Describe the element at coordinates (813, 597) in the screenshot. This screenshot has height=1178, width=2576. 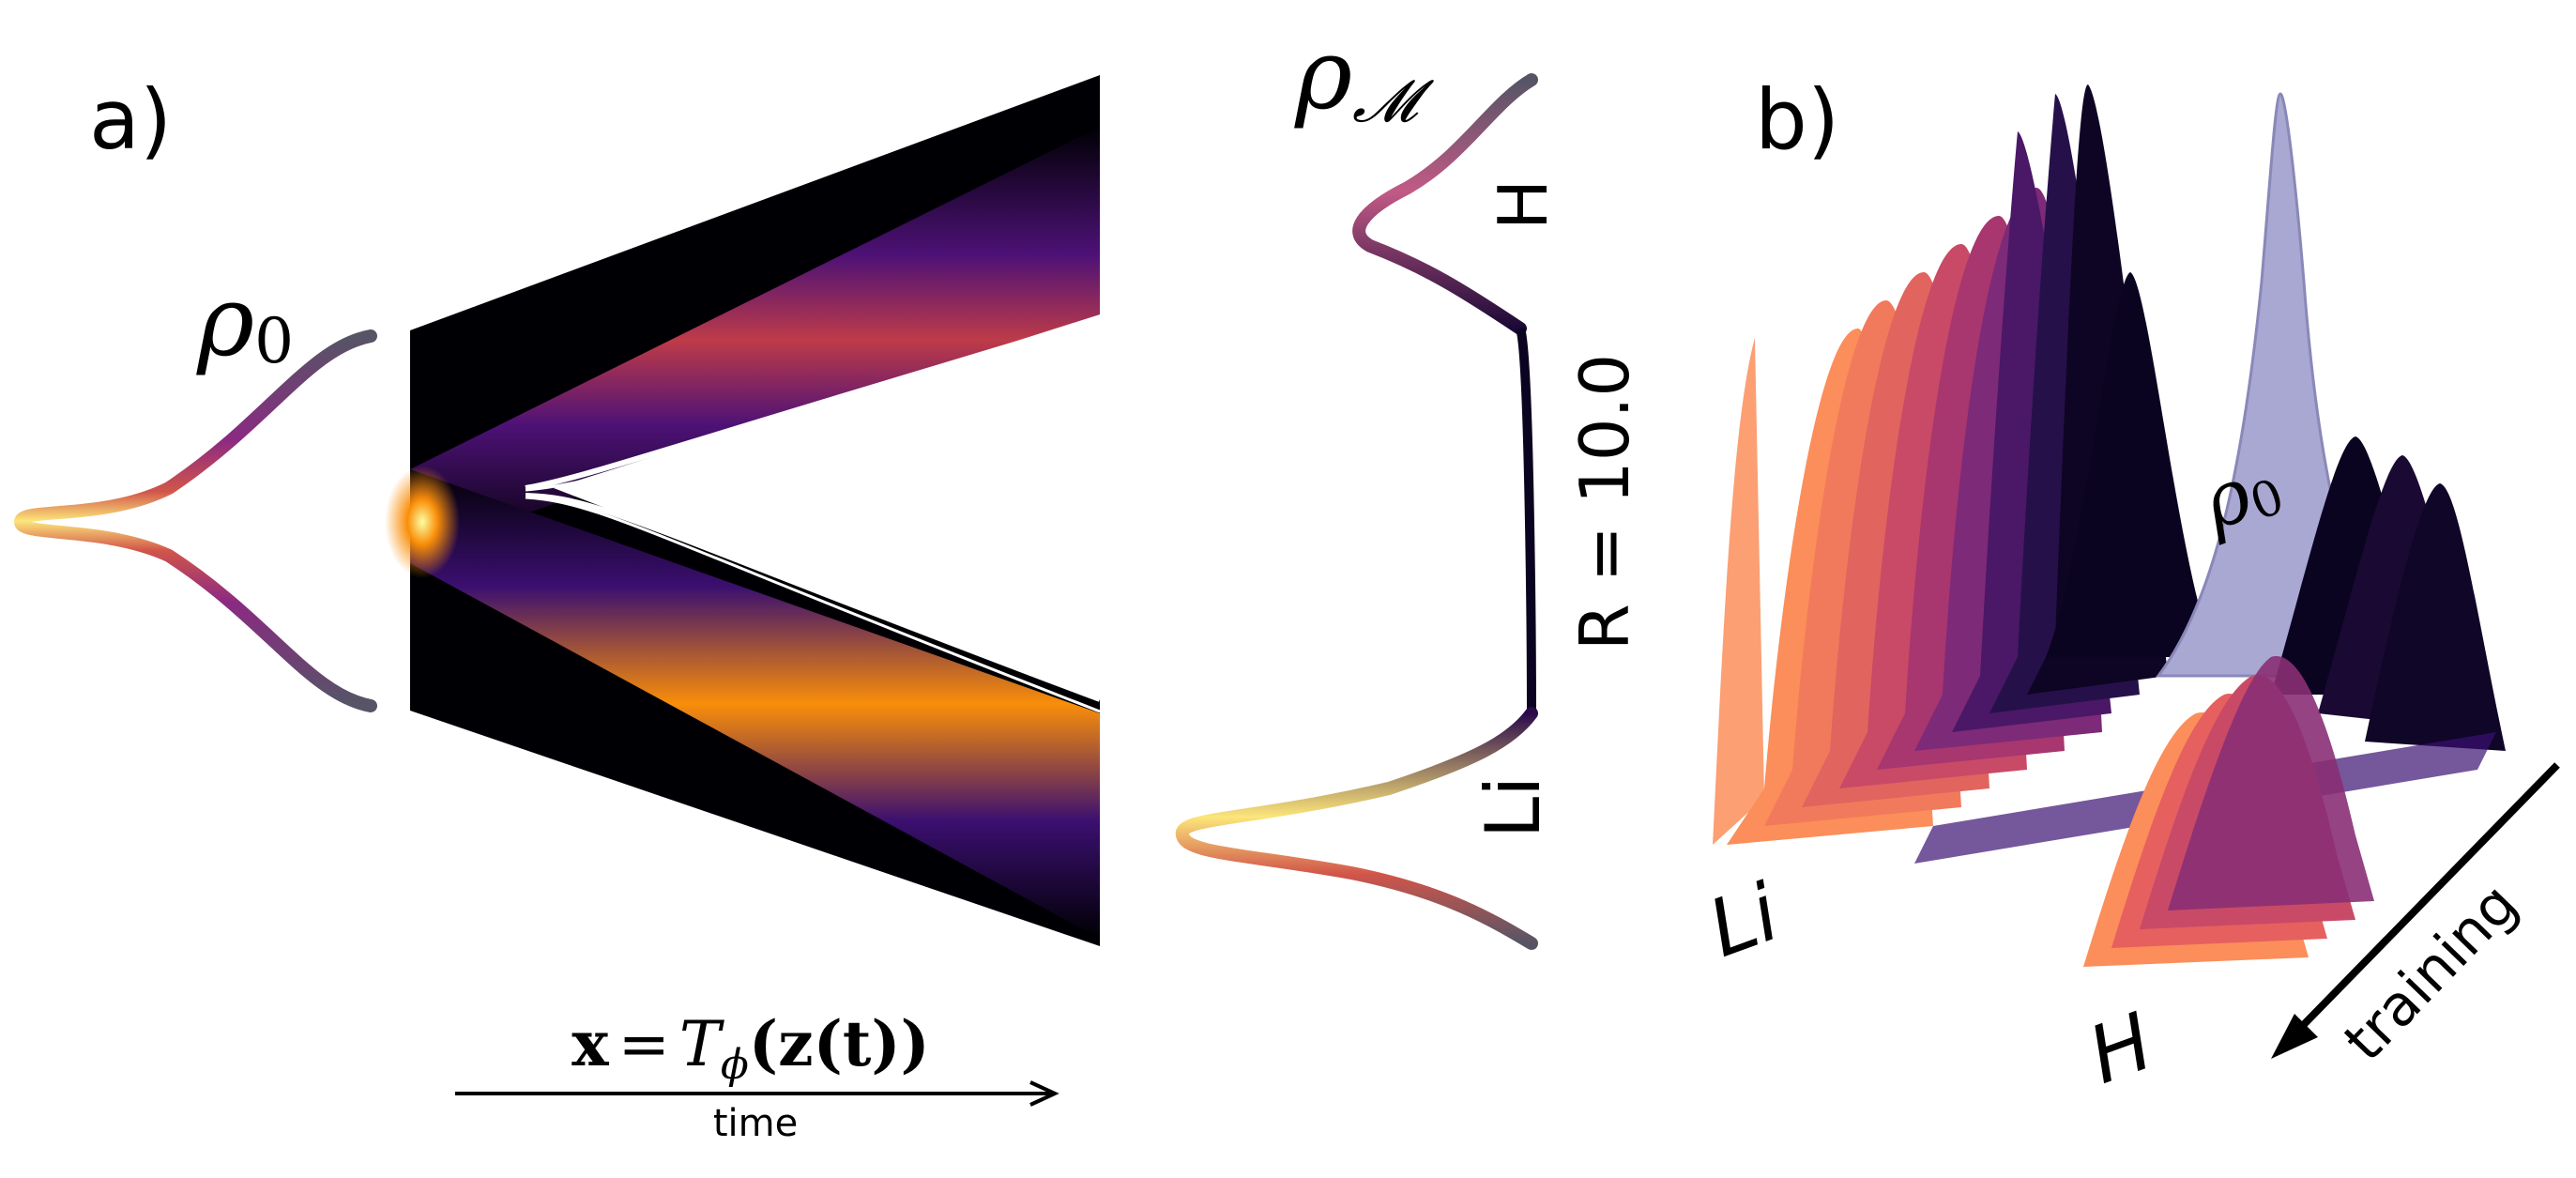
I see `fan-trajectory-lower` at that location.